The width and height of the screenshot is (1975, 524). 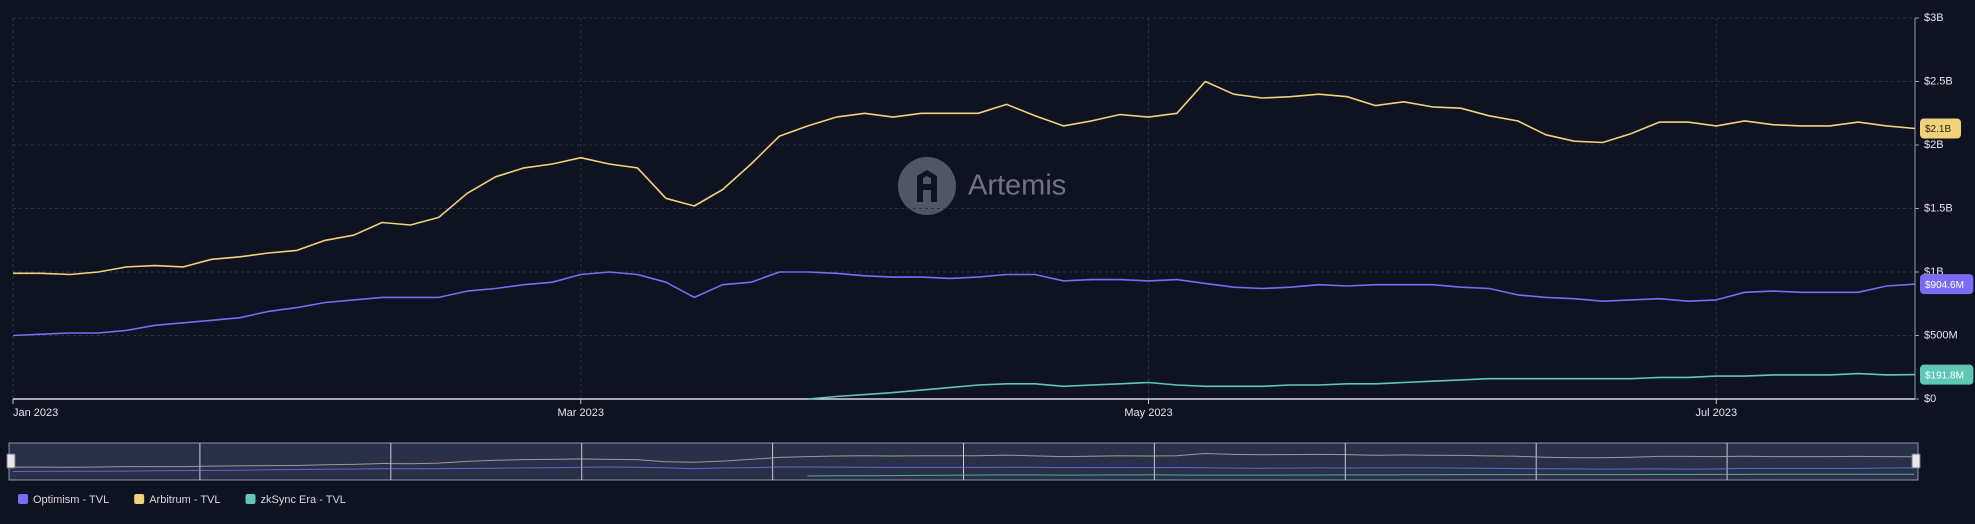 I want to click on watermark-logo, so click(x=927, y=186).